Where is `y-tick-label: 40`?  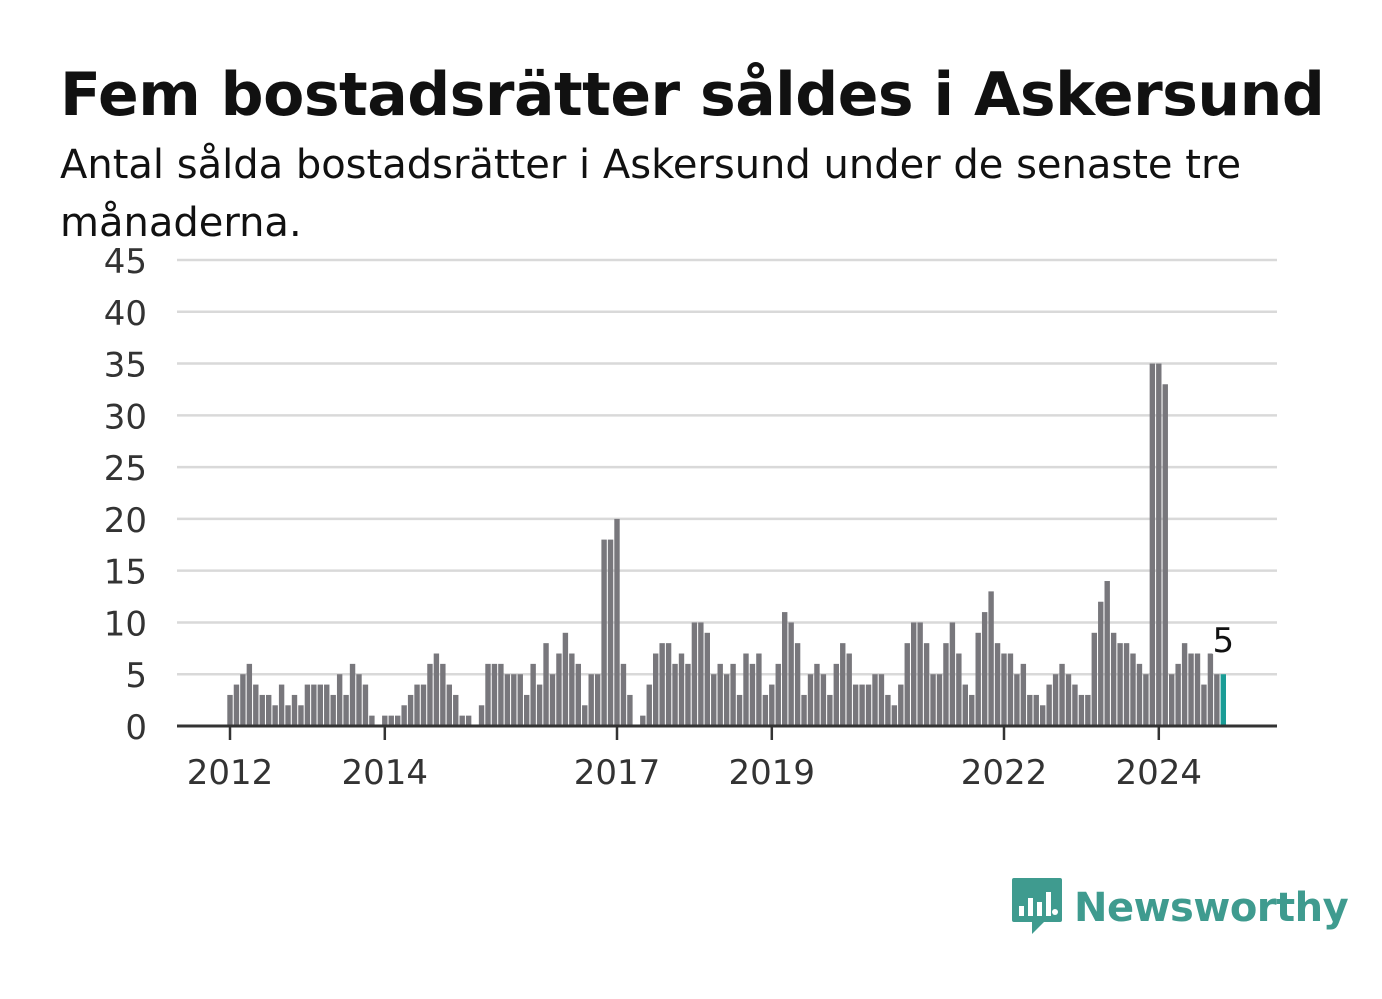 y-tick-label: 40 is located at coordinates (125, 314).